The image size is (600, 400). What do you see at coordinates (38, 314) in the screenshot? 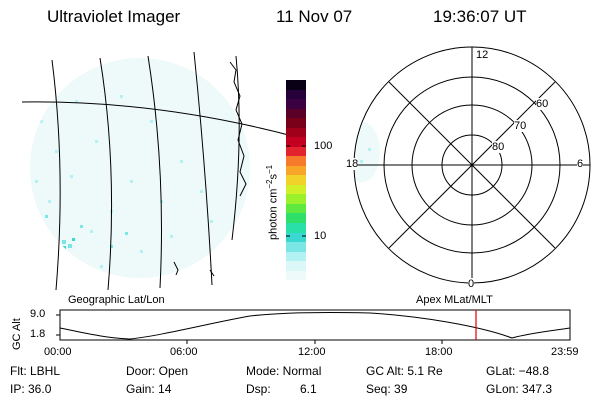
I see `altitude-ymax: 9.0` at bounding box center [38, 314].